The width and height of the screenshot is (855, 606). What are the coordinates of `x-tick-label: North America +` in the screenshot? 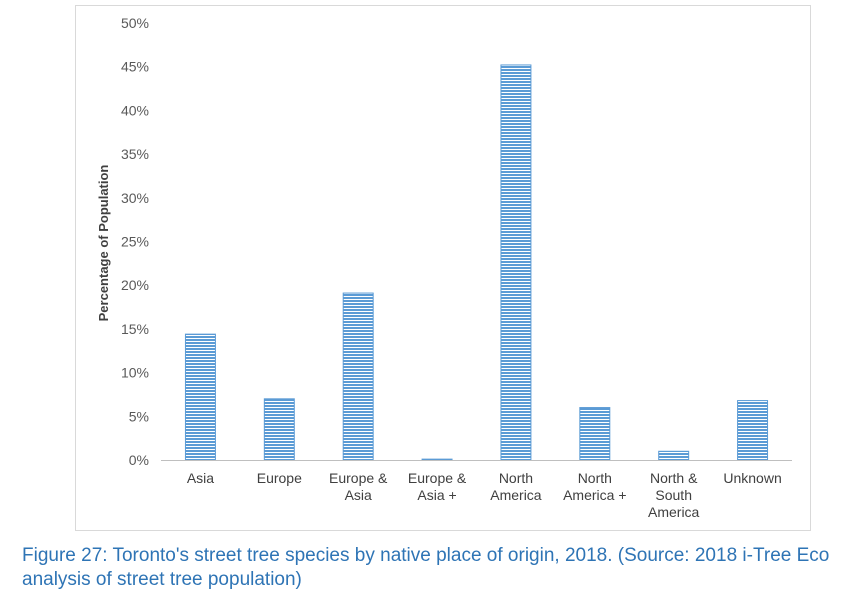 It's located at (594, 486).